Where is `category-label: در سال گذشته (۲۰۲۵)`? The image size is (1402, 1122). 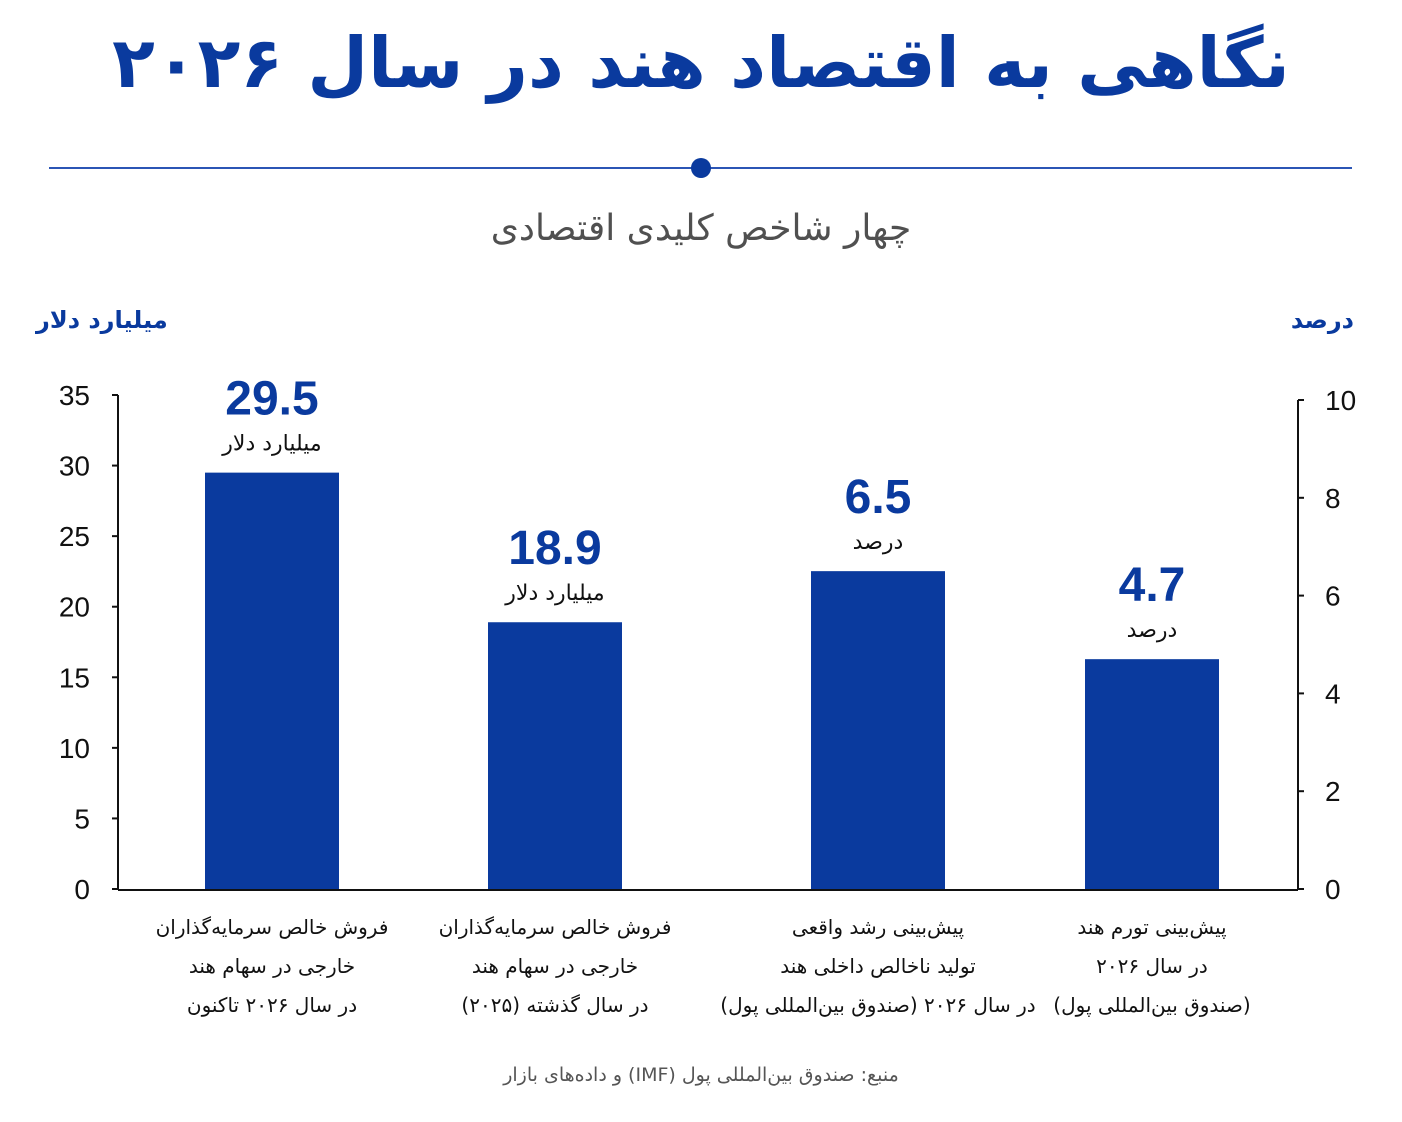 category-label: در سال گذشته (۲۰۲۵) is located at coordinates (554, 1005).